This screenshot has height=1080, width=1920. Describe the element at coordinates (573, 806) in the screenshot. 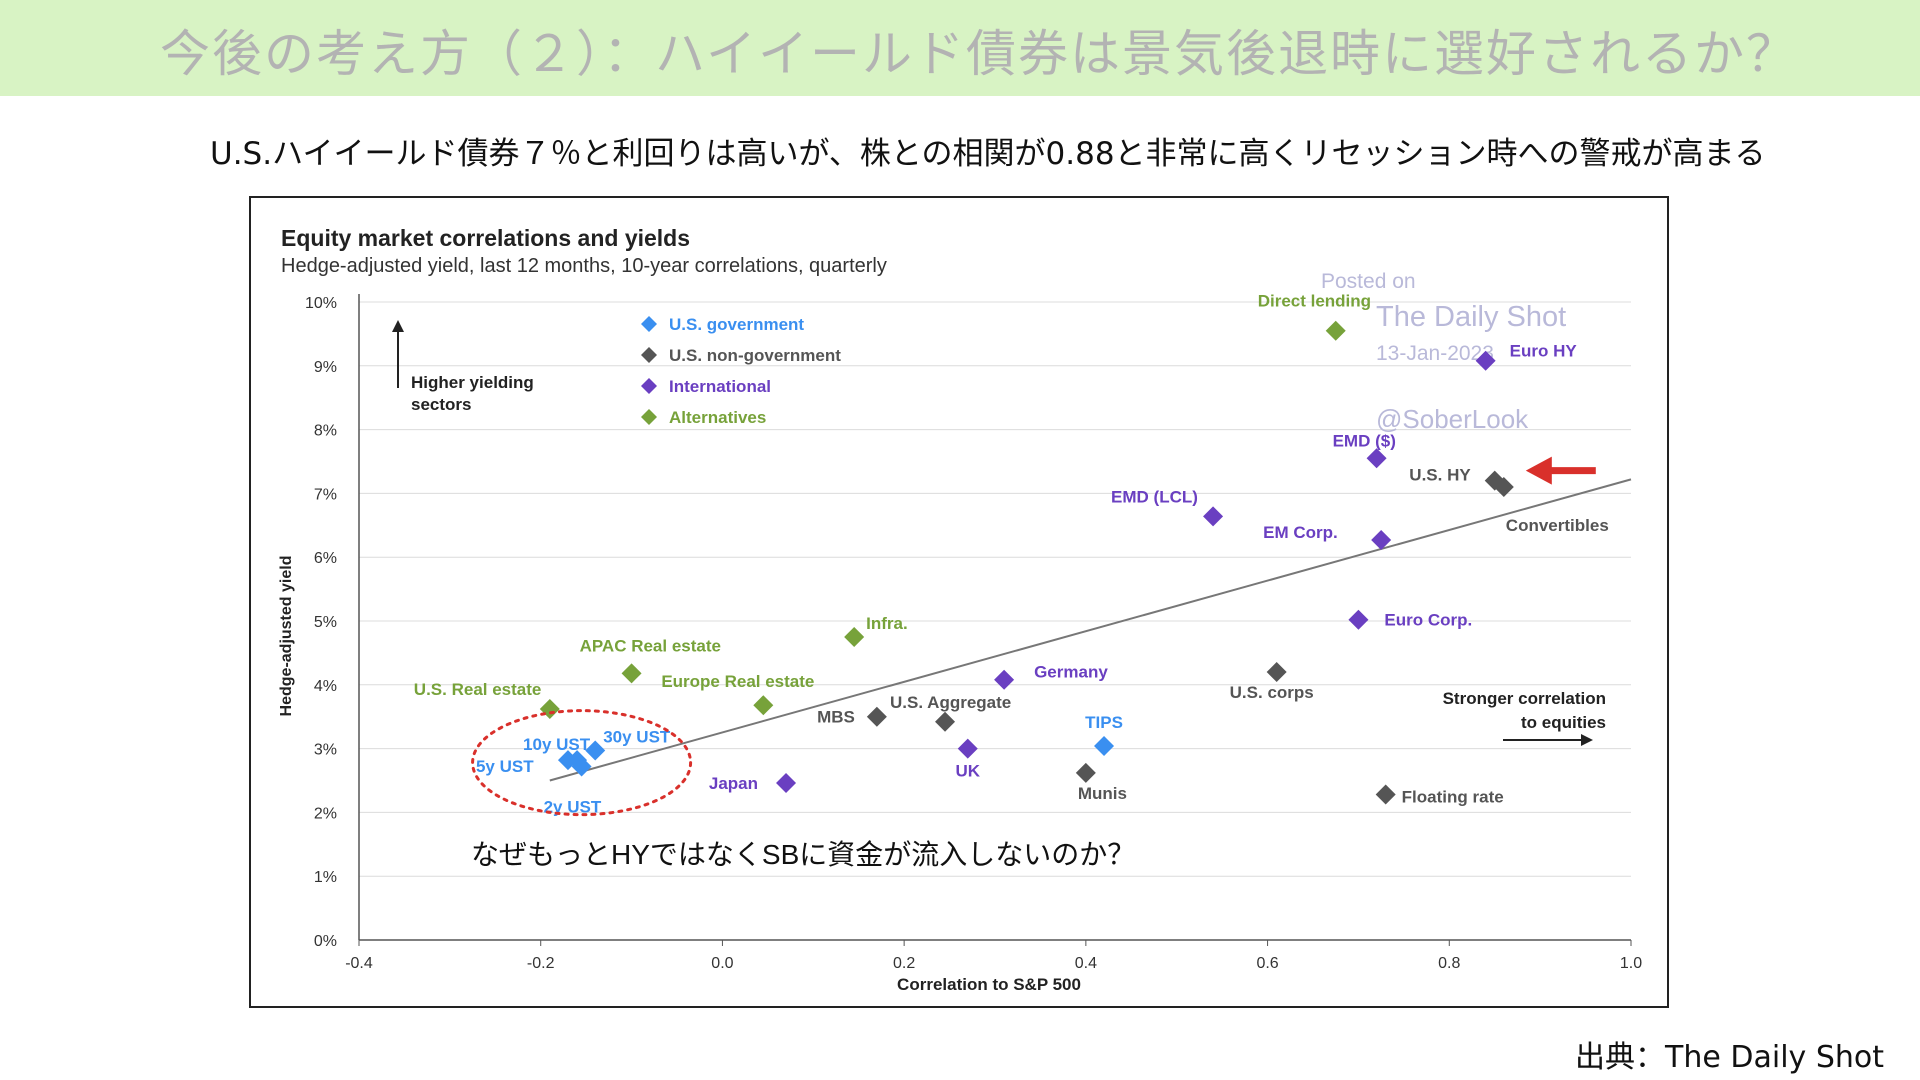

I see `data-label: 2y UST` at that location.